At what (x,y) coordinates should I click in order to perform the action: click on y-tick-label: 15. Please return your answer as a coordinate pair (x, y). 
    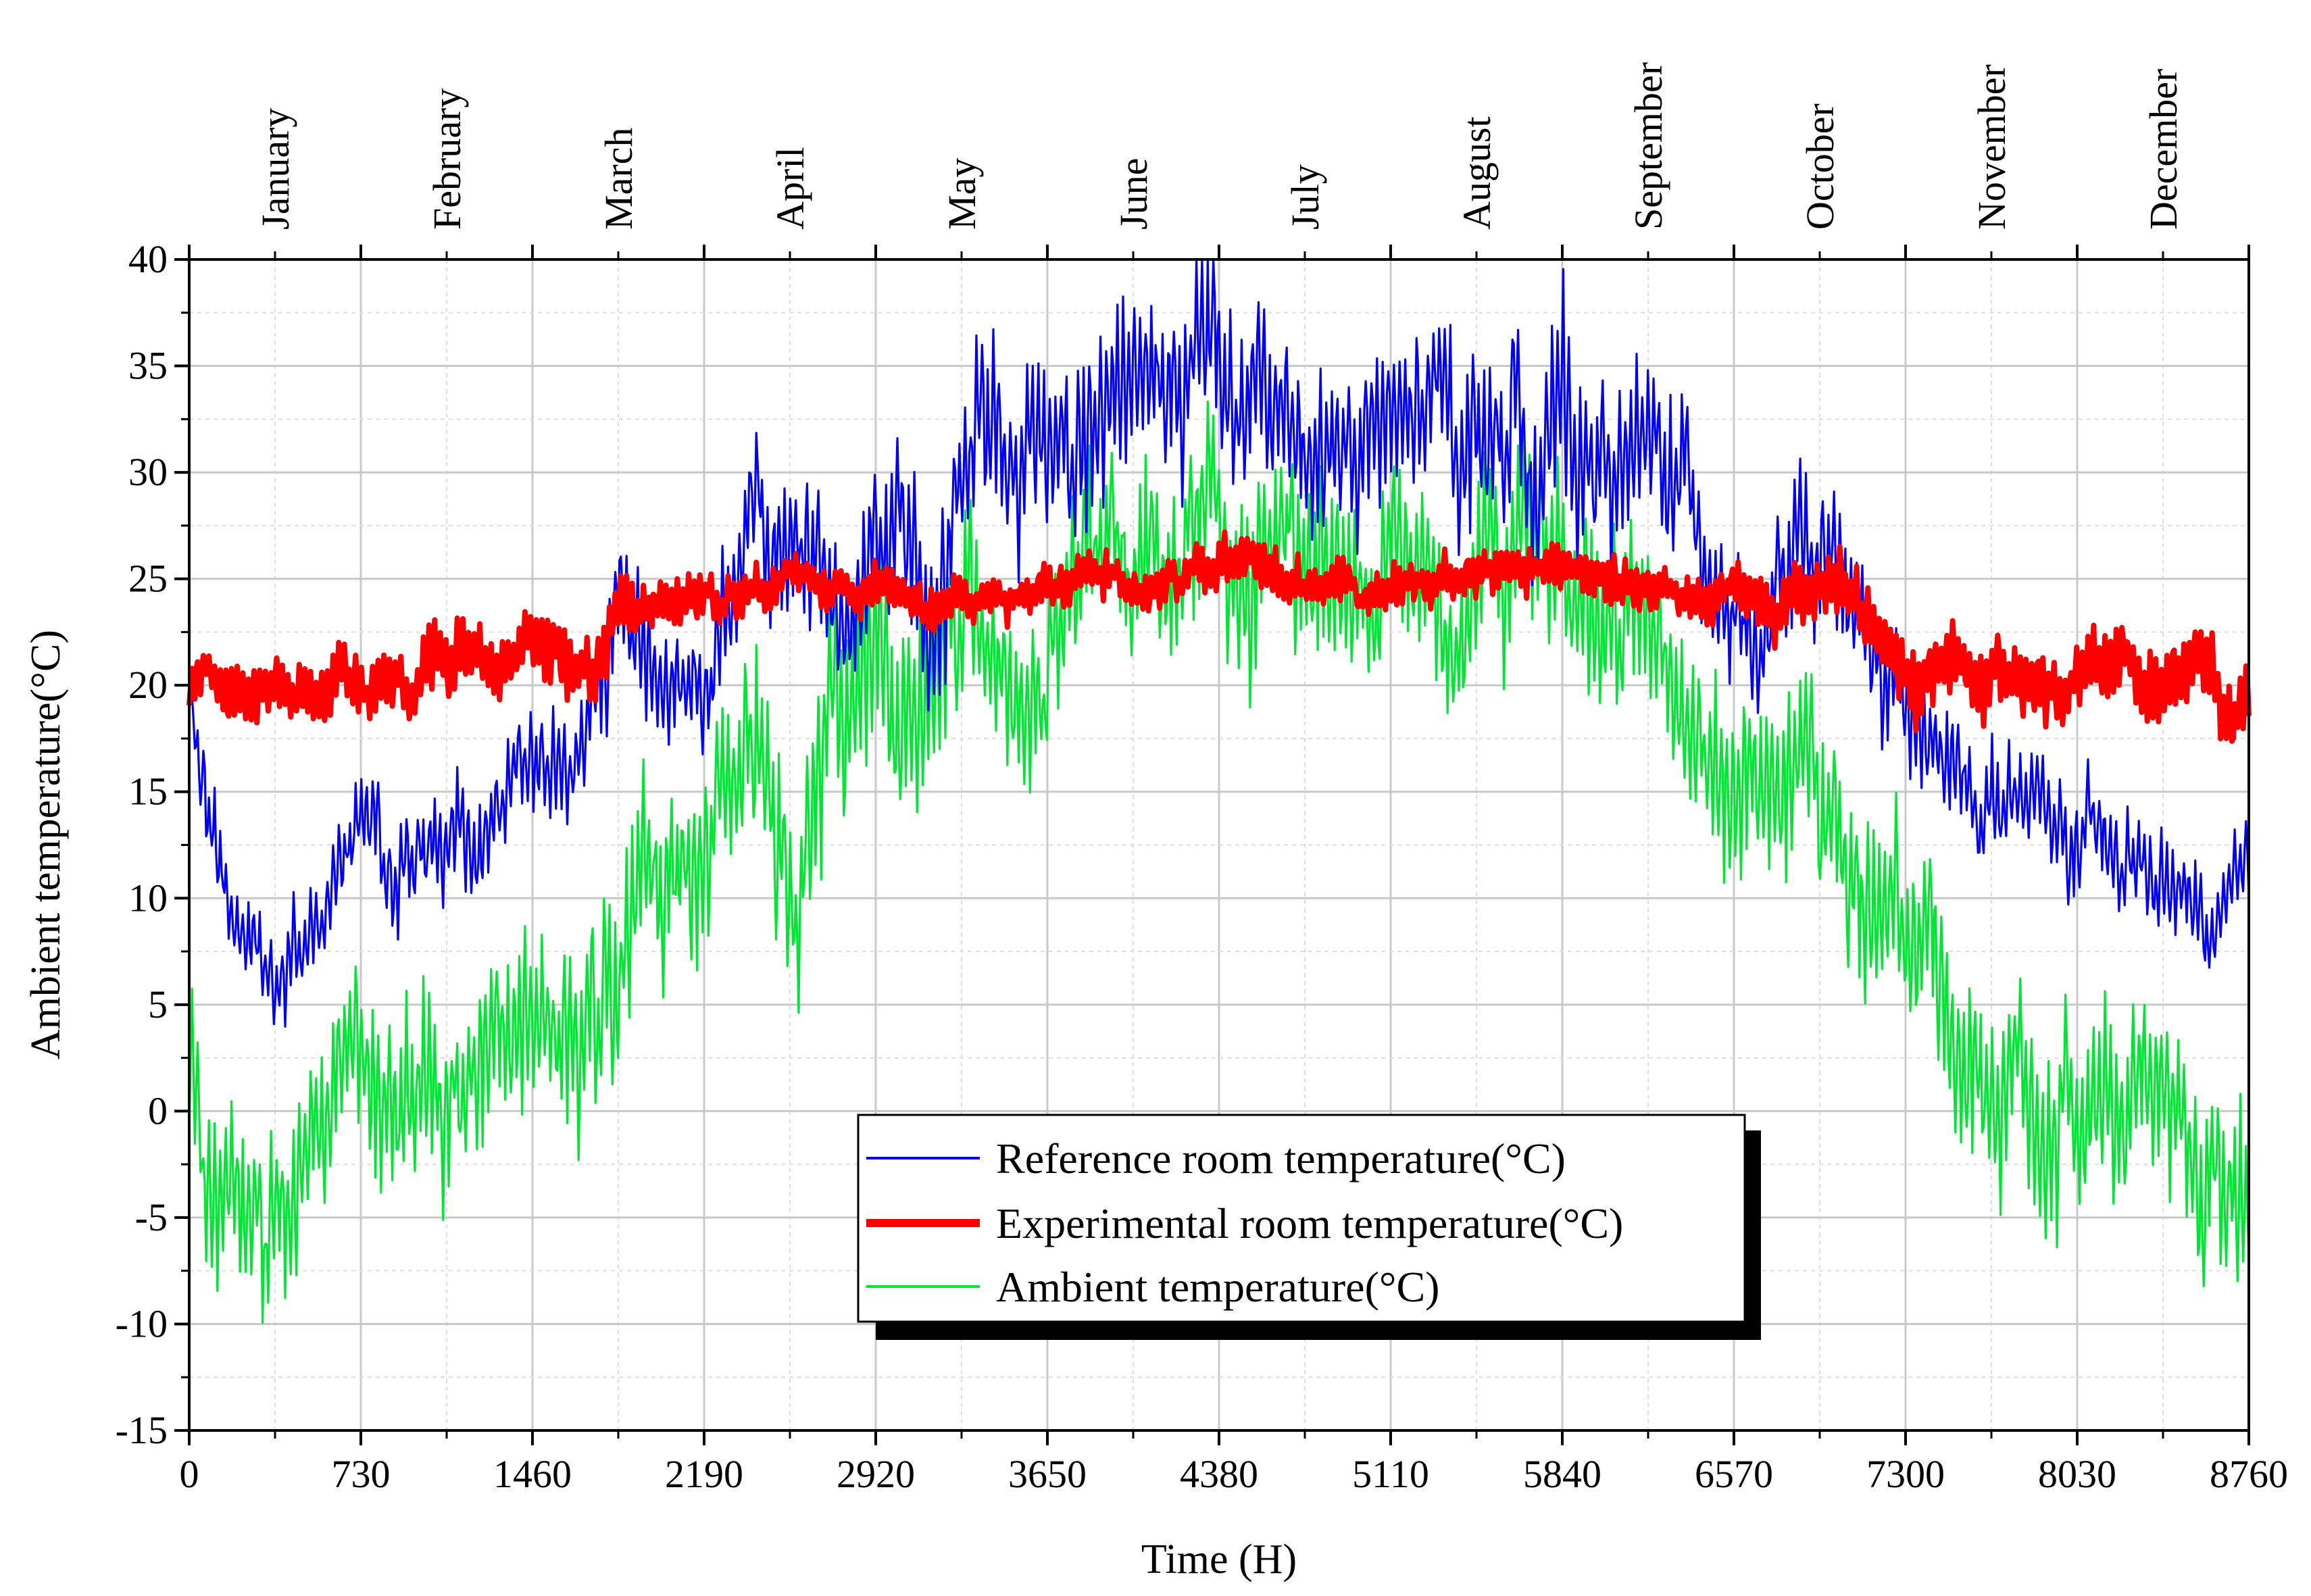
    Looking at the image, I should click on (148, 792).